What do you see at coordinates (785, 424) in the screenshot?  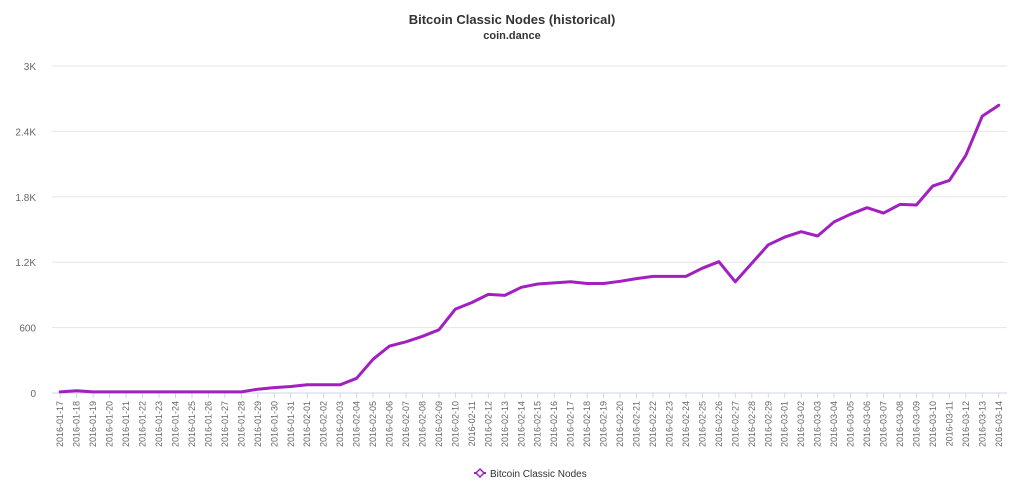 I see `x-tick-label: 2016-03-01` at bounding box center [785, 424].